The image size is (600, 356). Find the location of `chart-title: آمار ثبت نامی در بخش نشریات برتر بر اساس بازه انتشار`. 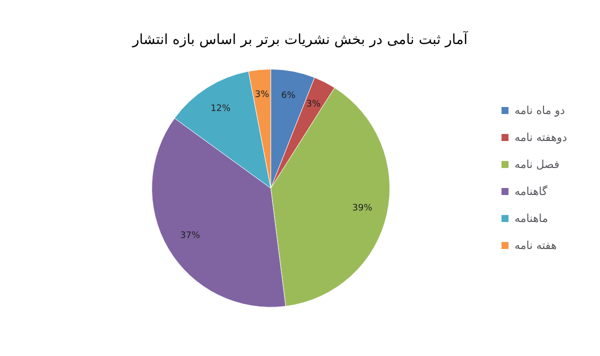

chart-title: آمار ثبت نامی در بخش نشریات برتر بر اساس بازه انتشار is located at coordinates (300, 39).